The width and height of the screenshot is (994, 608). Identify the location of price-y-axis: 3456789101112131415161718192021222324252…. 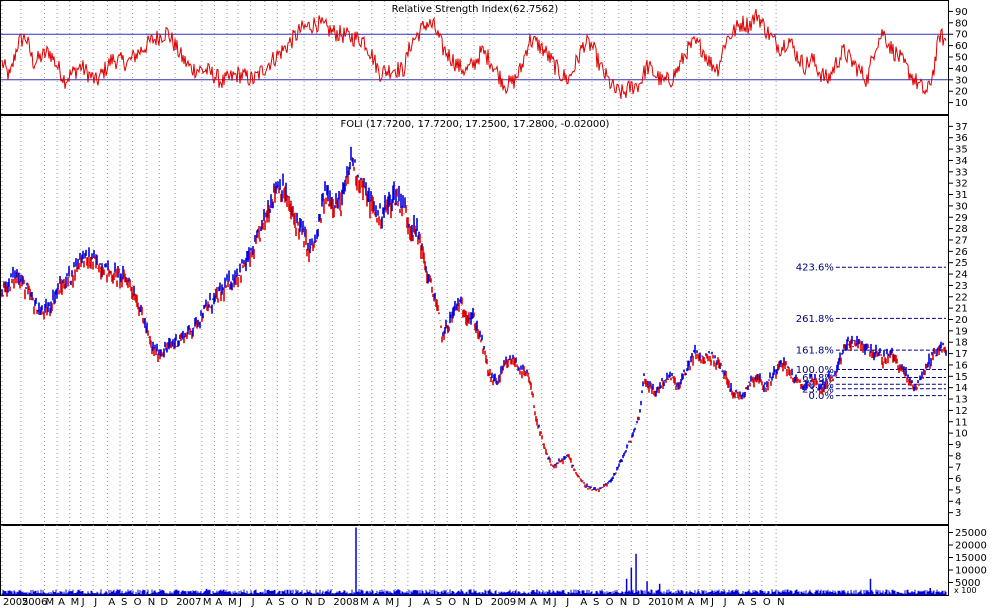
(958, 320).